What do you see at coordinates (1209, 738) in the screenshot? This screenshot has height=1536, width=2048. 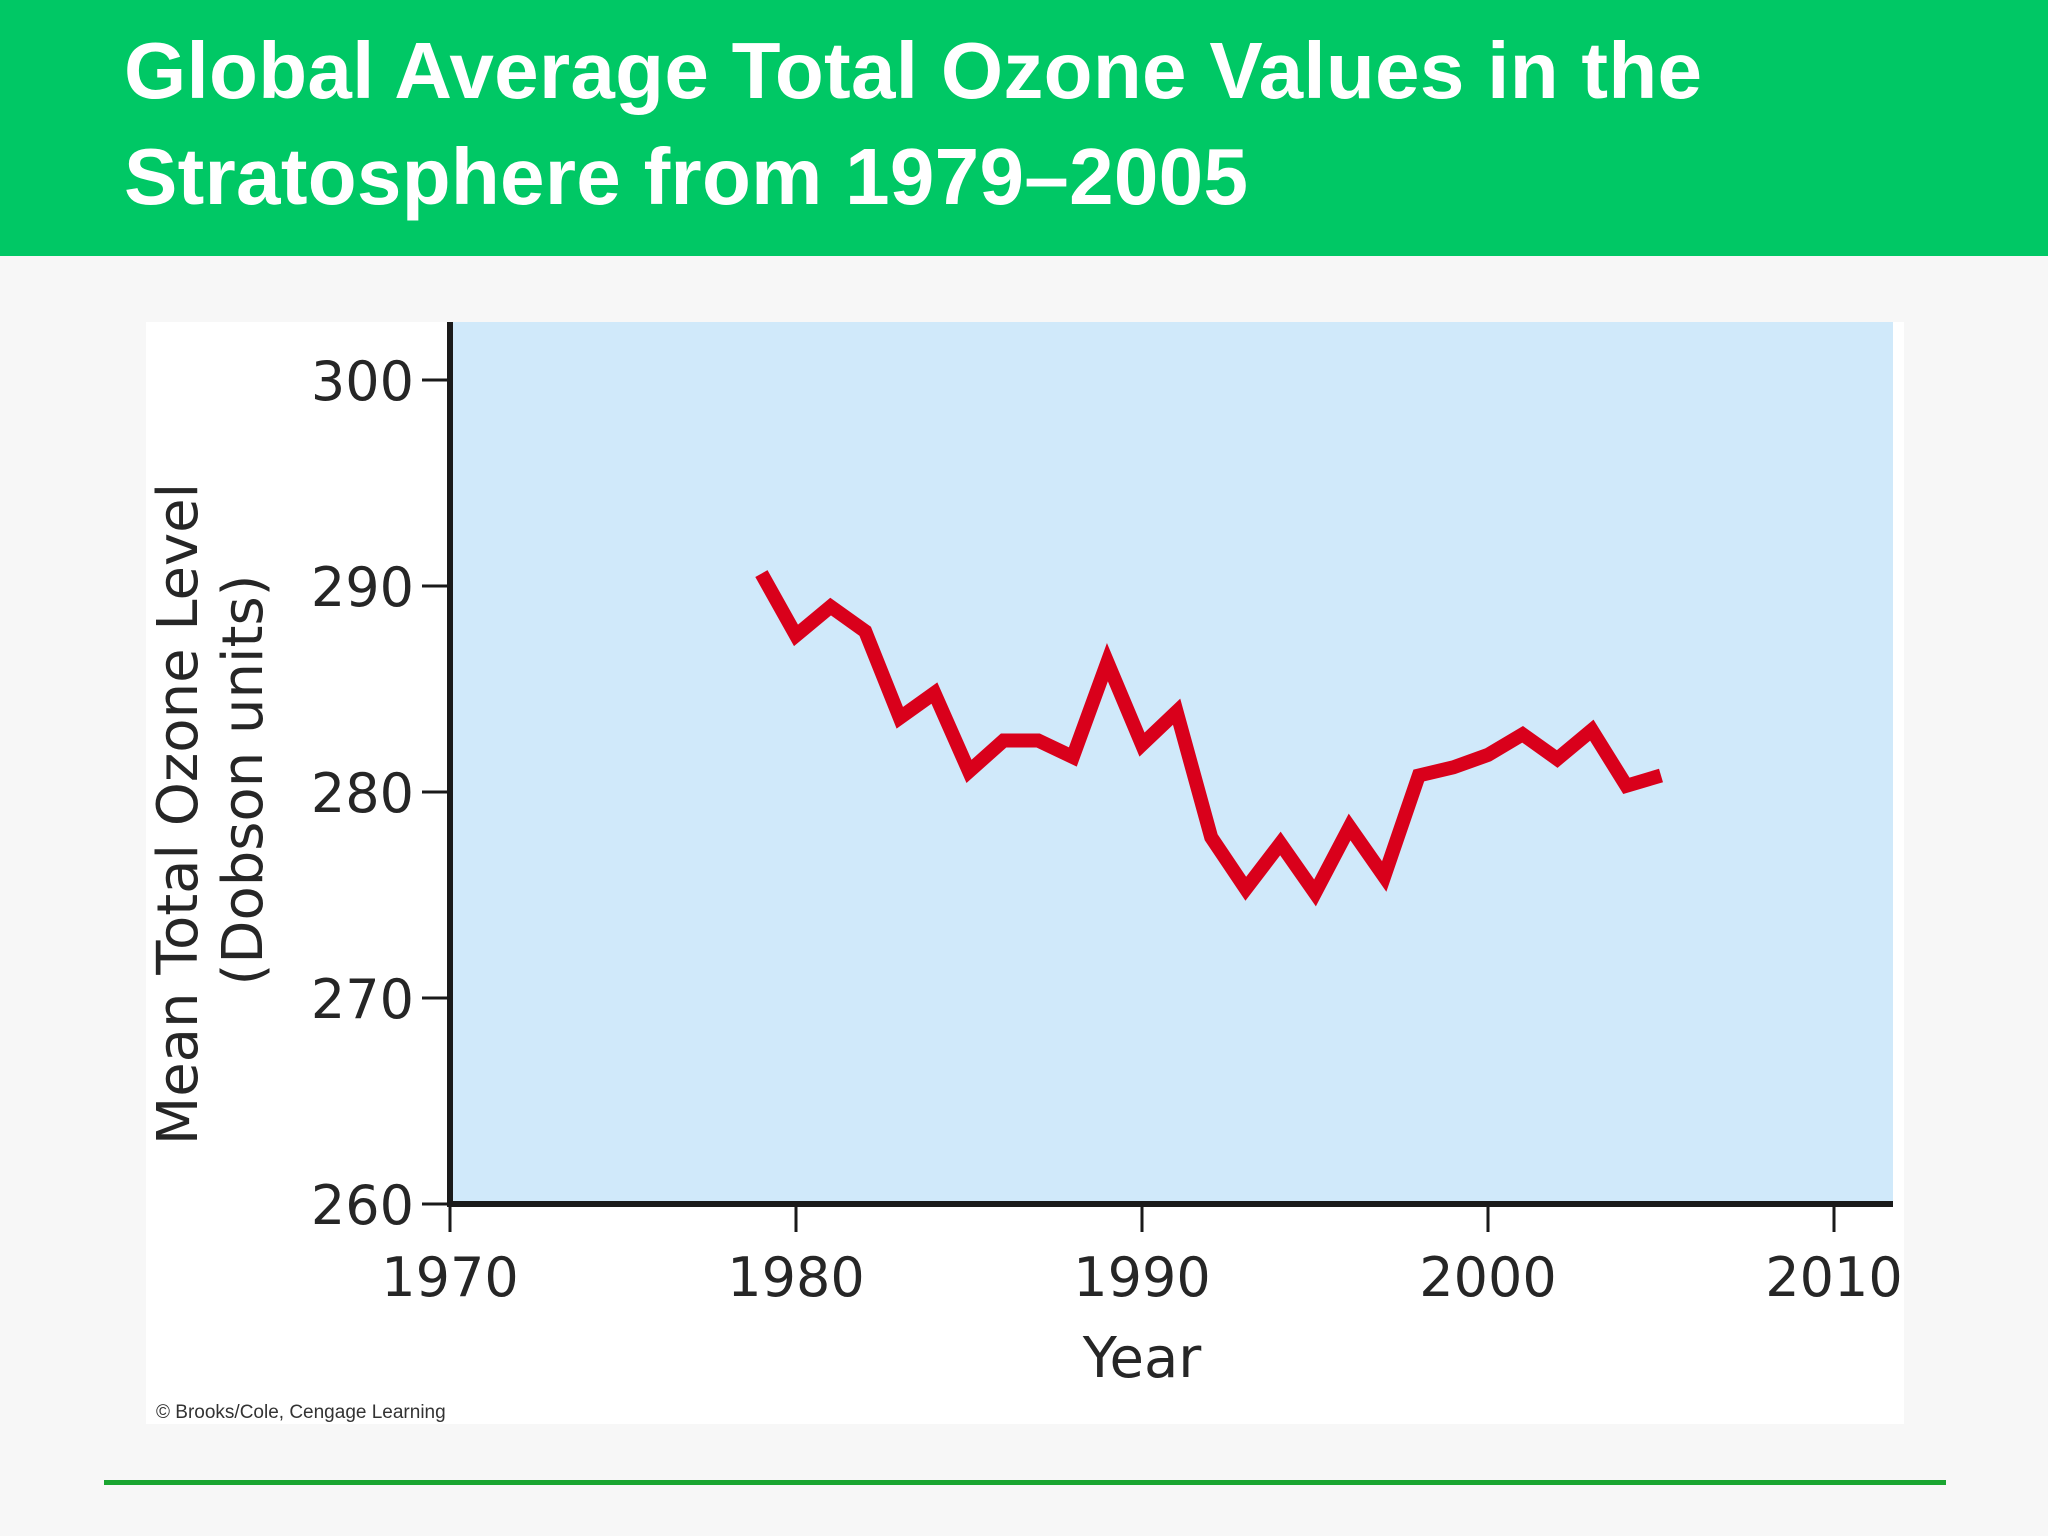 I see `ozone-series-line` at bounding box center [1209, 738].